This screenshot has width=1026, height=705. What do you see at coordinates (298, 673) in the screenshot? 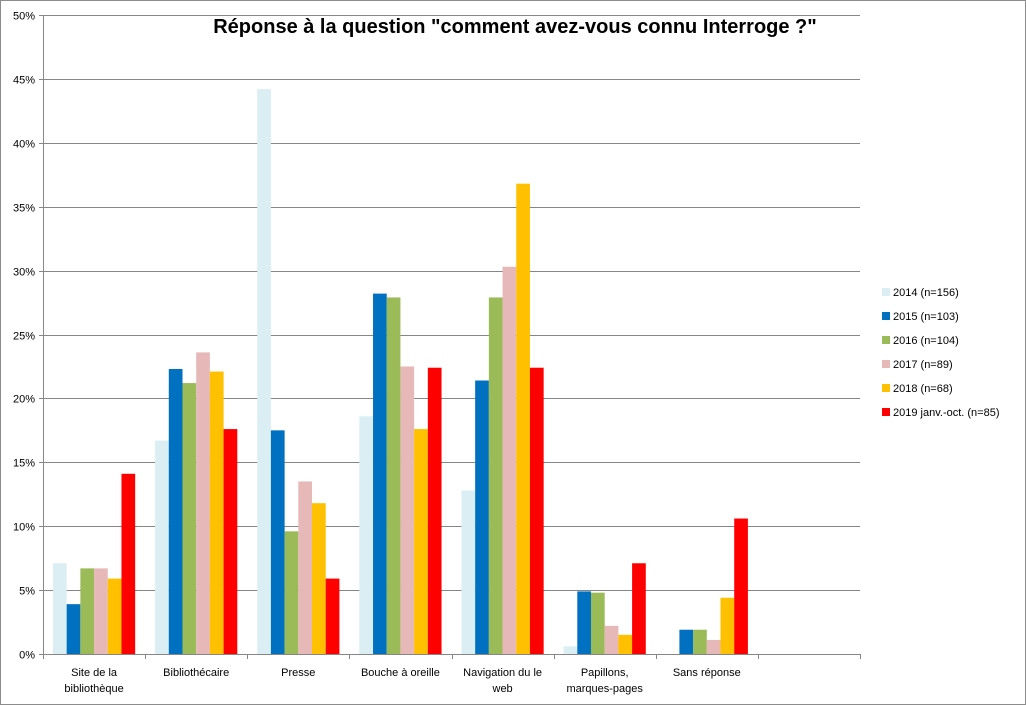
I see `x-tick-label: Presse` at bounding box center [298, 673].